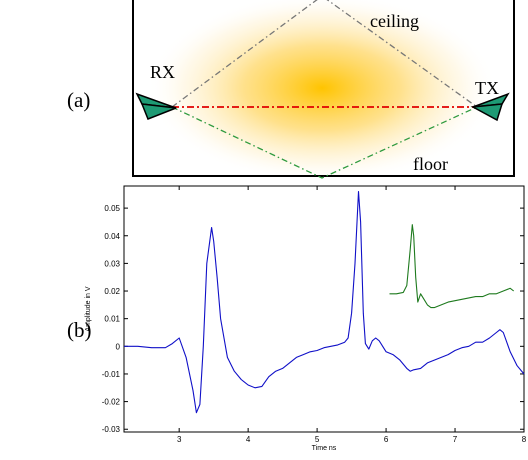 The image size is (528, 460). I want to click on tx-label: TX, so click(487, 88).